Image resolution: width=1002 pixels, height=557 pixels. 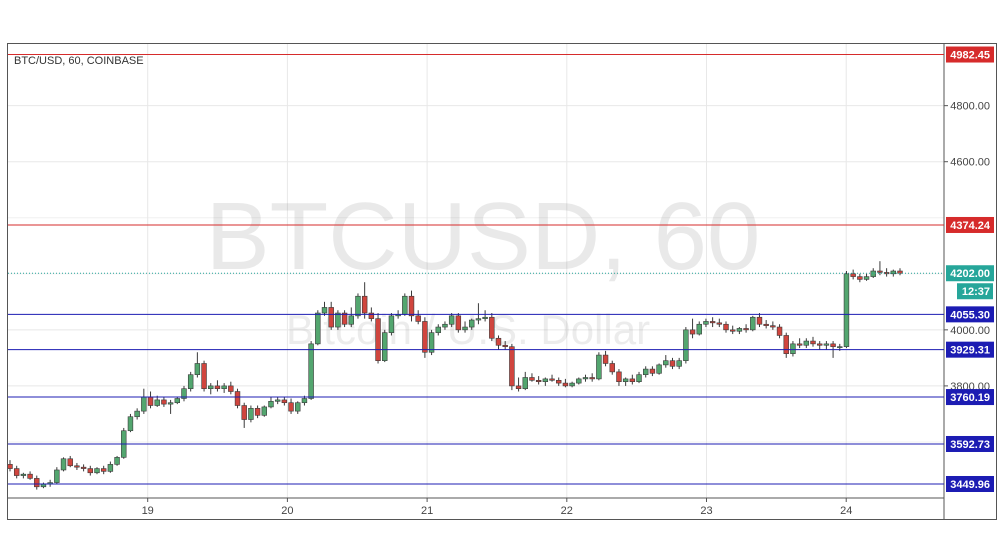 What do you see at coordinates (970, 485) in the screenshot?
I see `level-badge-label: 3449.96` at bounding box center [970, 485].